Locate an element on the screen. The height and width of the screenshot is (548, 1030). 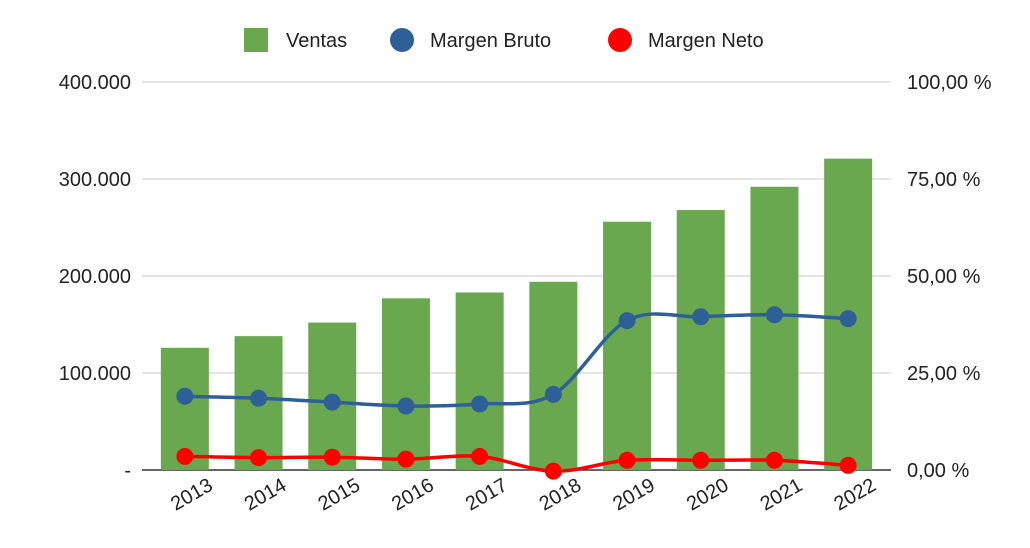
point-margen-neto-2017 is located at coordinates (480, 456).